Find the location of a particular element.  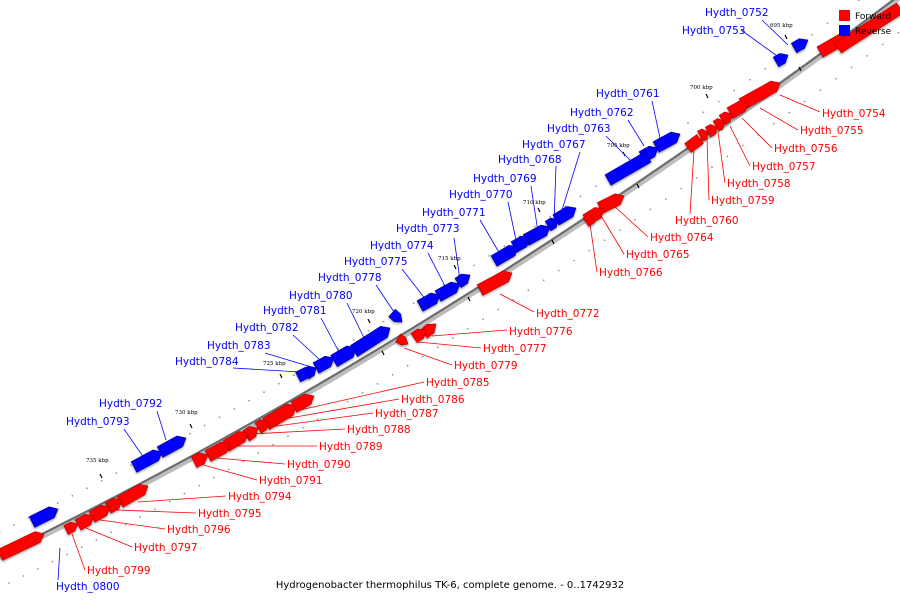

gene-label: Hydth_0756 is located at coordinates (806, 149).